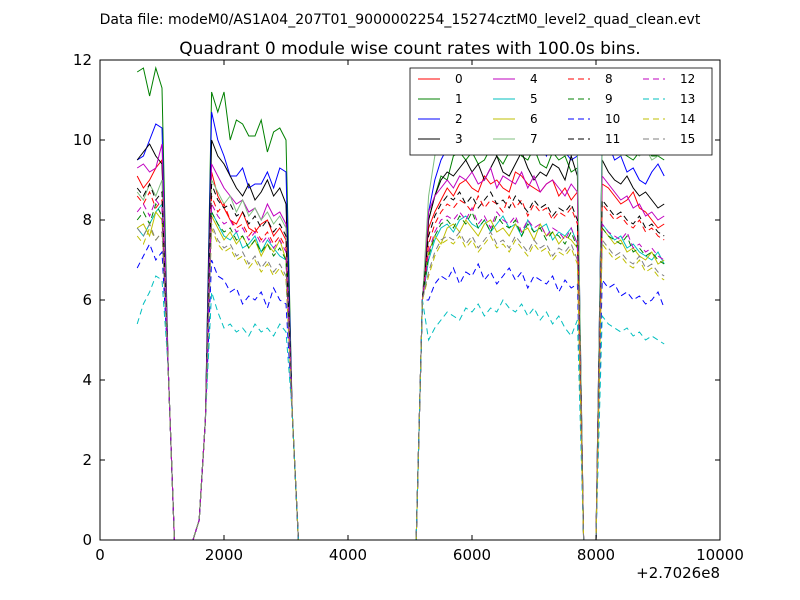 The image size is (800, 600). What do you see at coordinates (720, 555) in the screenshot?
I see `x-tick-label: 10000` at bounding box center [720, 555].